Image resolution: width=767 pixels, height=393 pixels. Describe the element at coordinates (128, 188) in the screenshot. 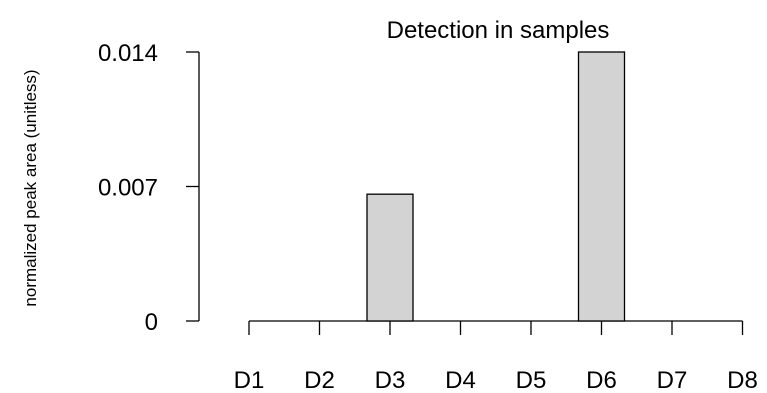

I see `y-tick-label: 0.007` at that location.